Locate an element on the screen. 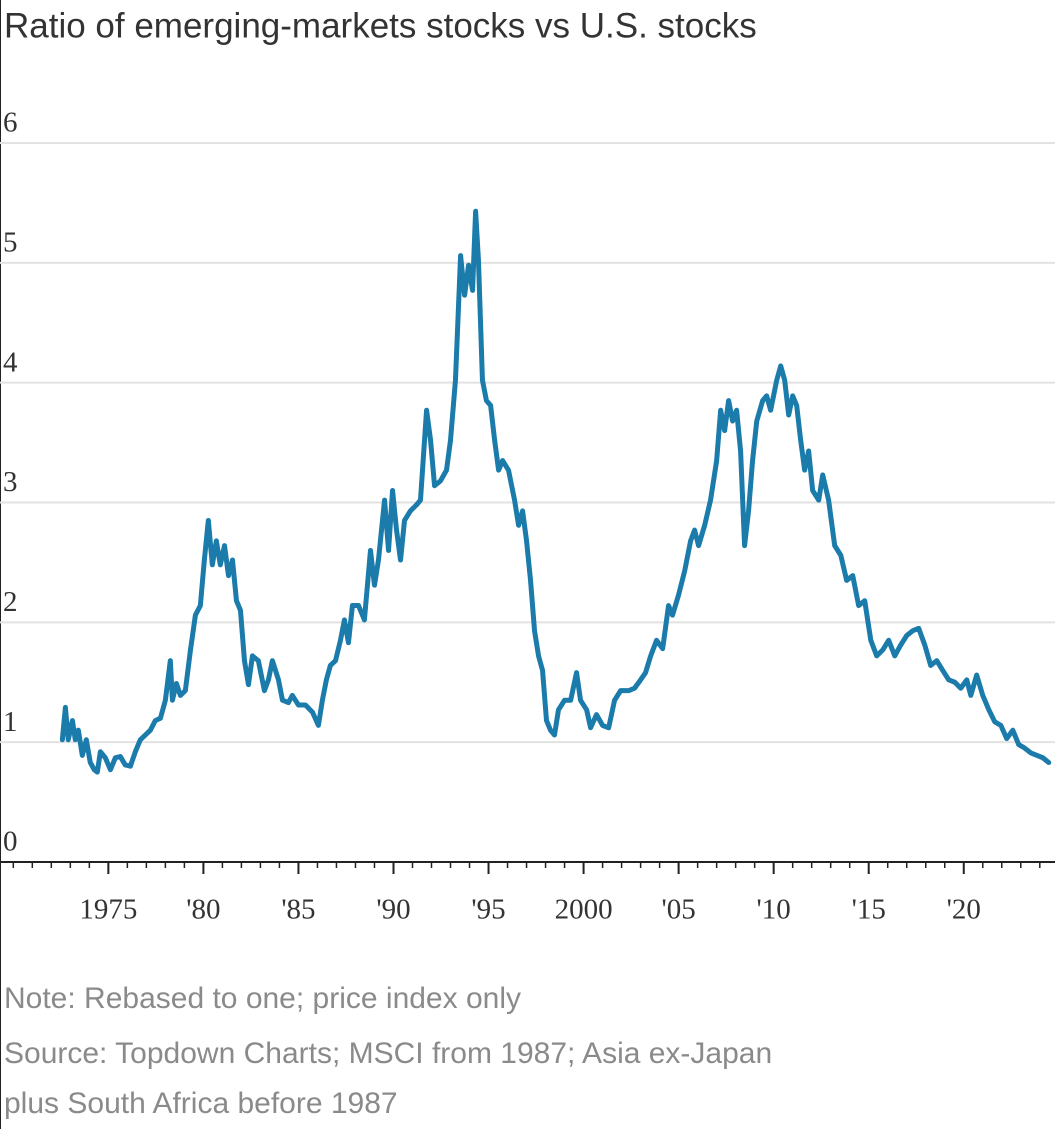 The image size is (1055, 1129). x-tick-label: '90 is located at coordinates (393, 910).